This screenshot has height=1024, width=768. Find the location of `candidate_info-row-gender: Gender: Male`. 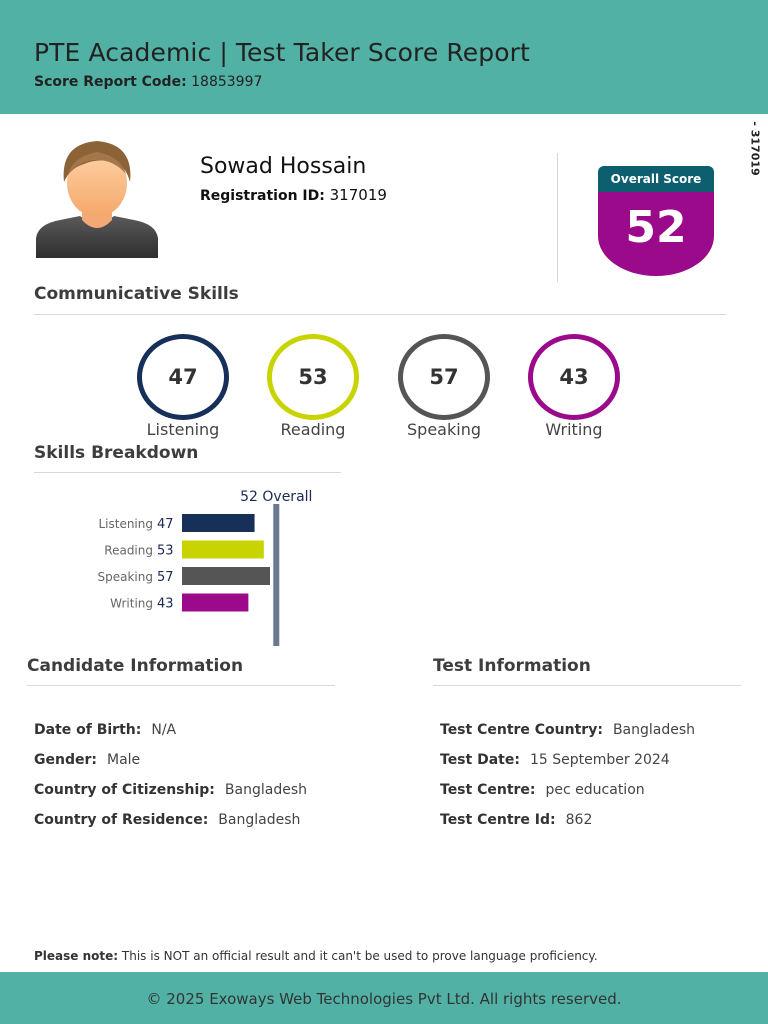

candidate_info-row-gender: Gender: Male is located at coordinates (87, 760).